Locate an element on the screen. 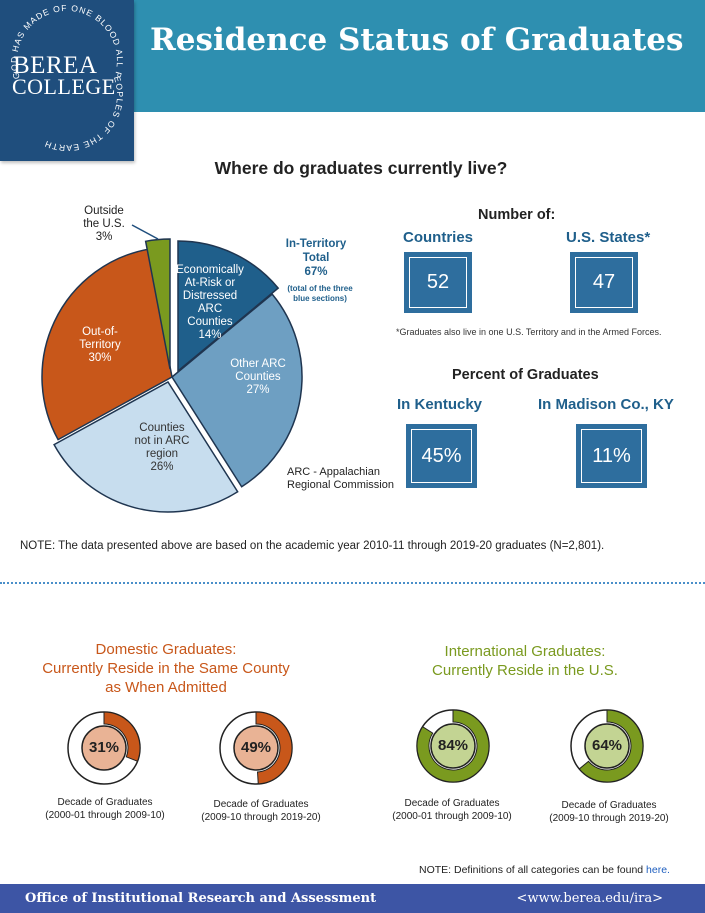 The image size is (705, 913). residence-pie-chart is located at coordinates (172, 368).